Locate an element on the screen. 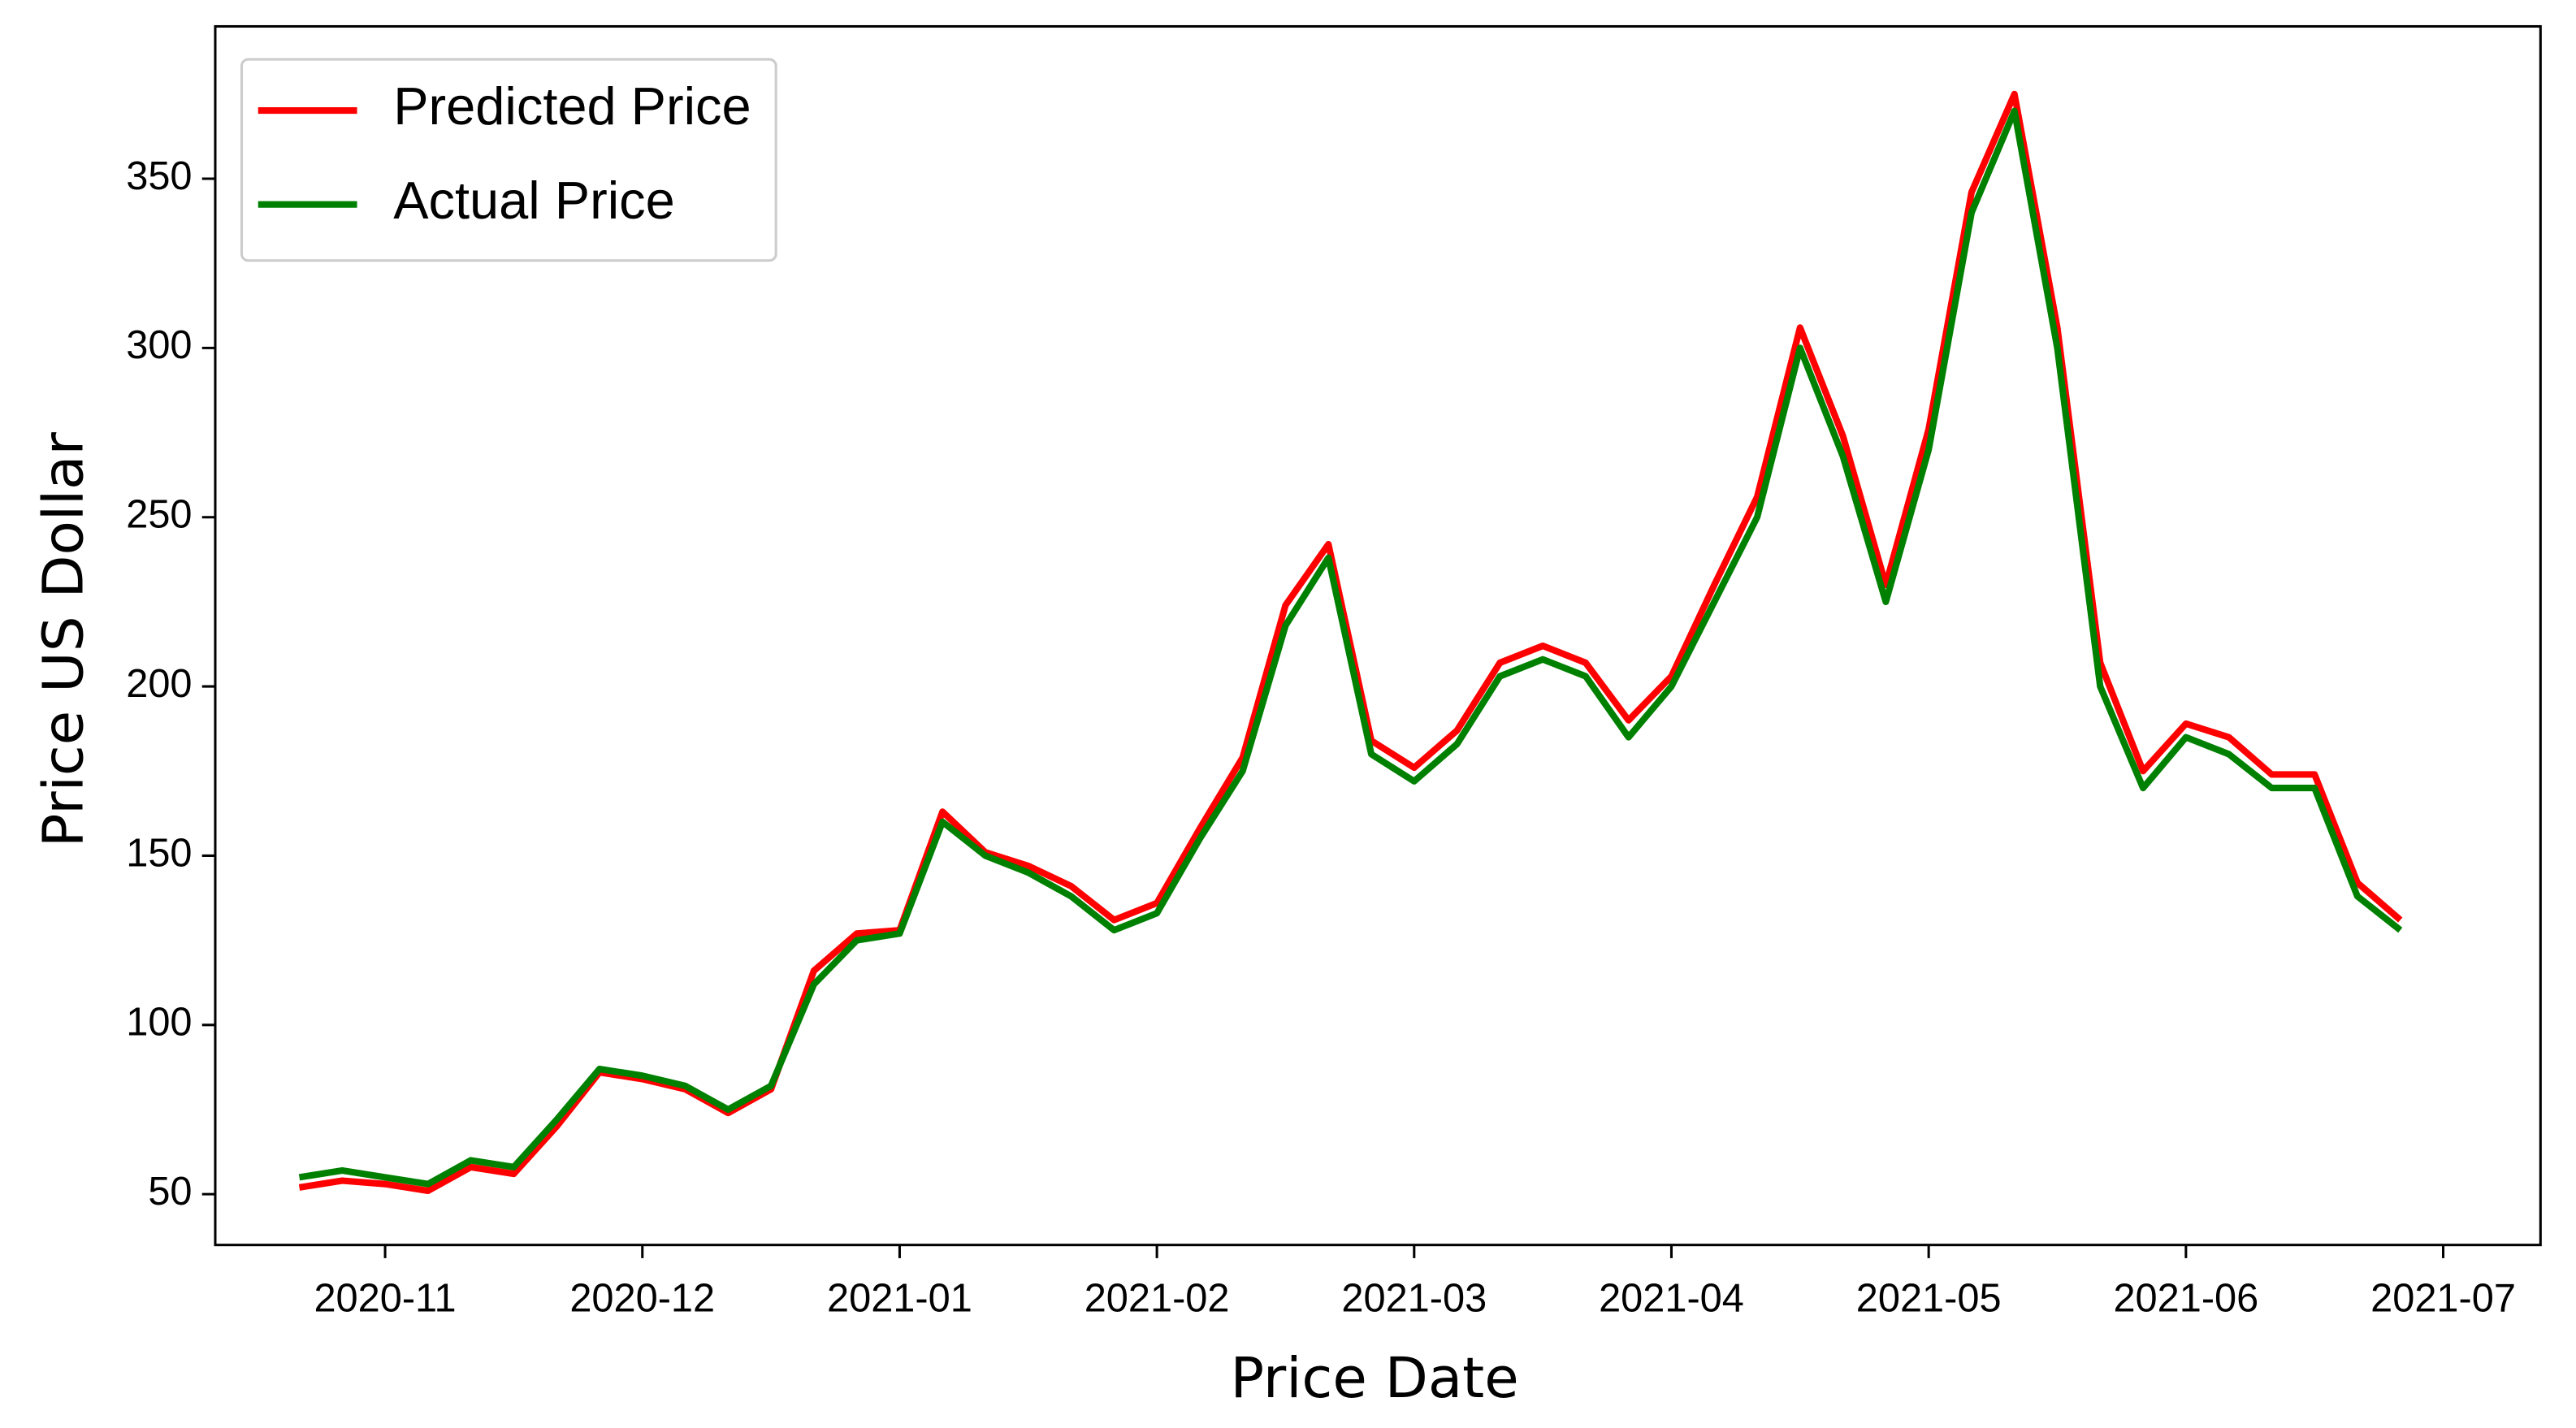 This screenshot has width=2576, height=1428. y-axis-label: Price US Dollar is located at coordinates (63, 640).